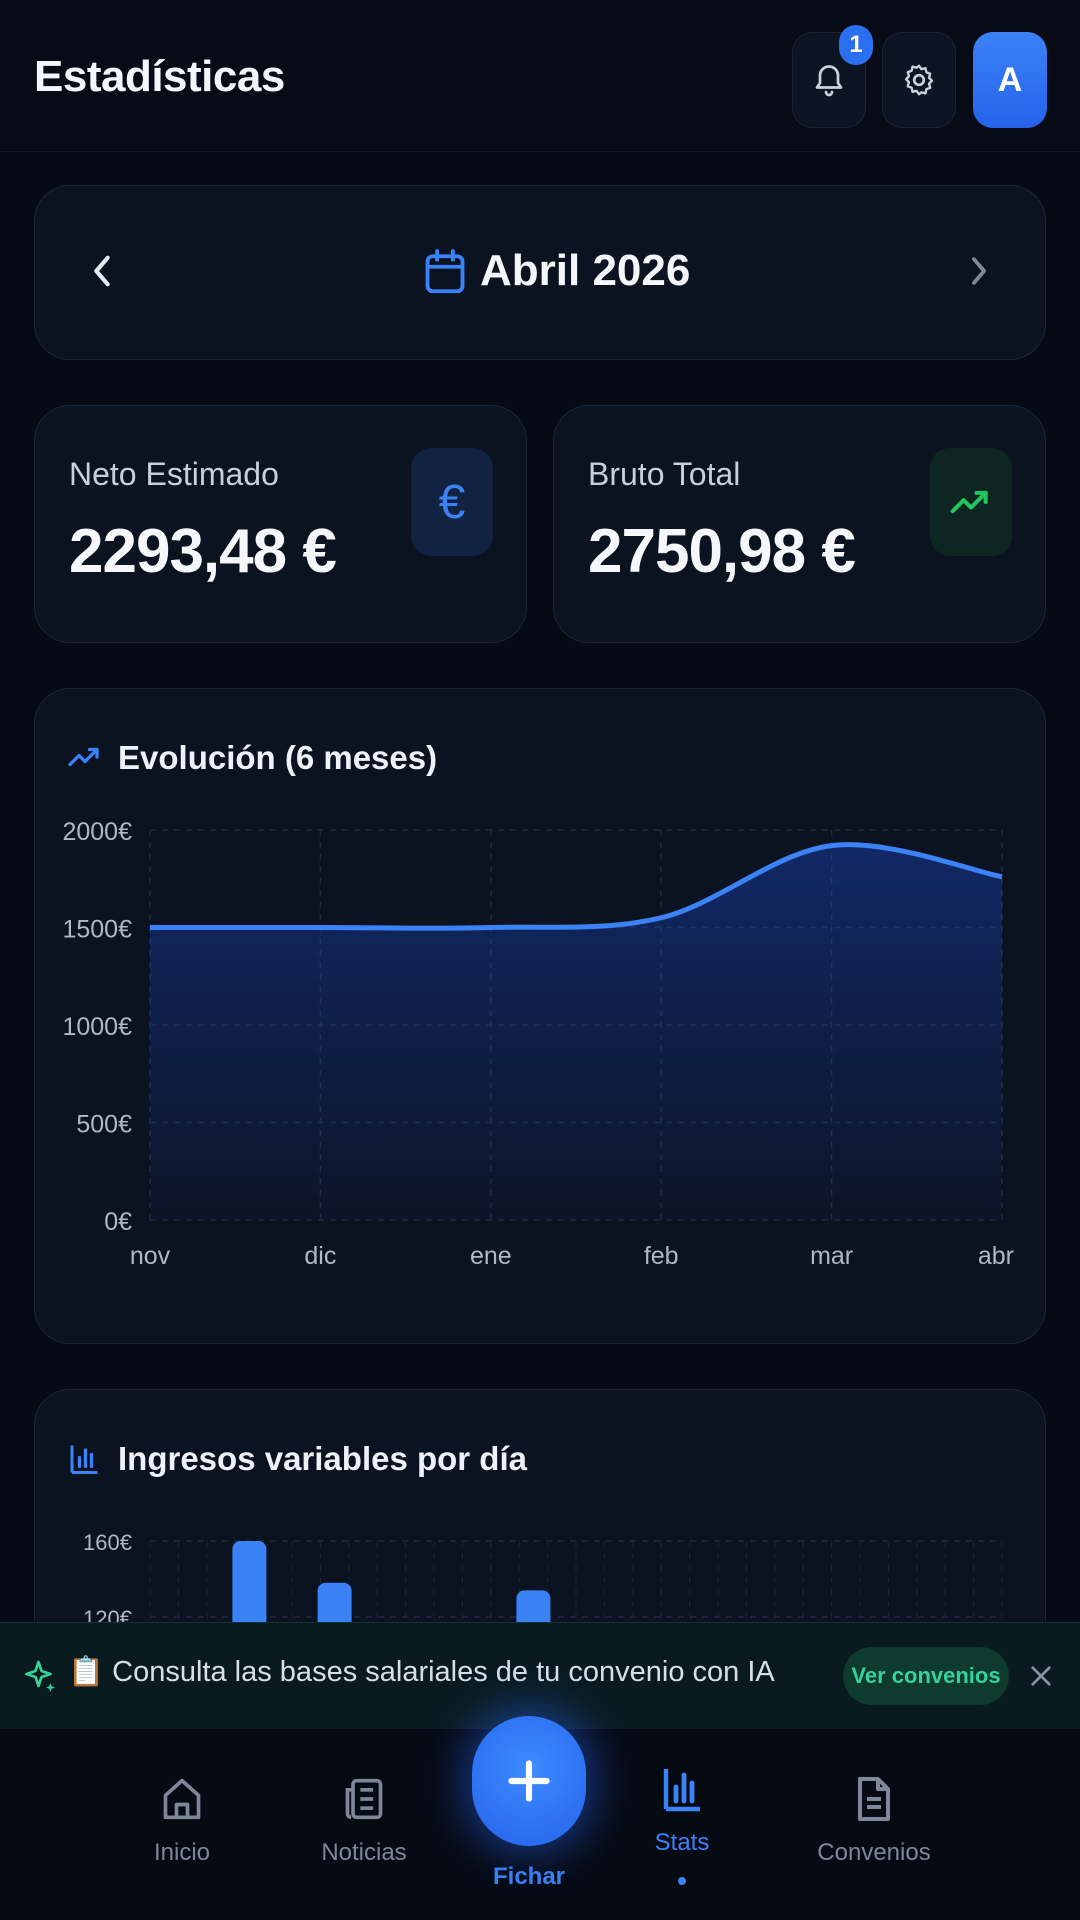 Image resolution: width=1080 pixels, height=1920 pixels. I want to click on euro-icon-box: €, so click(452, 502).